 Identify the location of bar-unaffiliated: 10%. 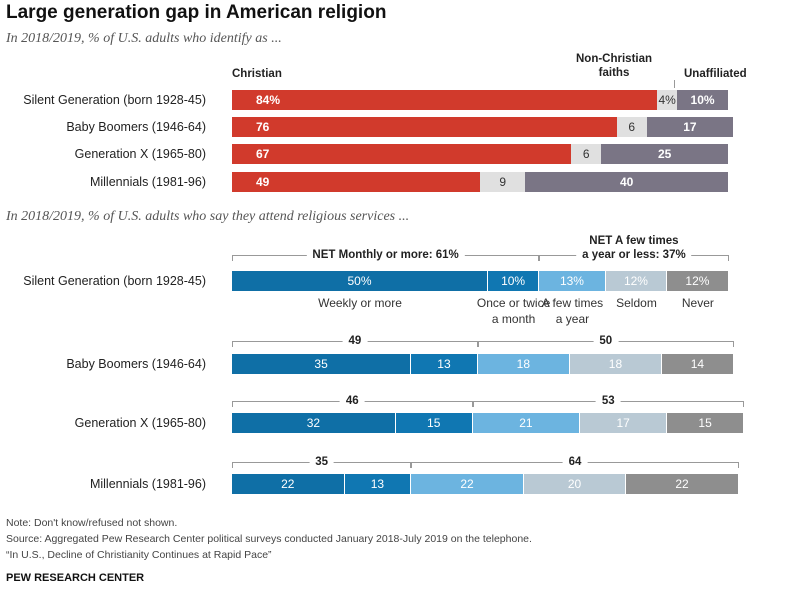
(702, 100).